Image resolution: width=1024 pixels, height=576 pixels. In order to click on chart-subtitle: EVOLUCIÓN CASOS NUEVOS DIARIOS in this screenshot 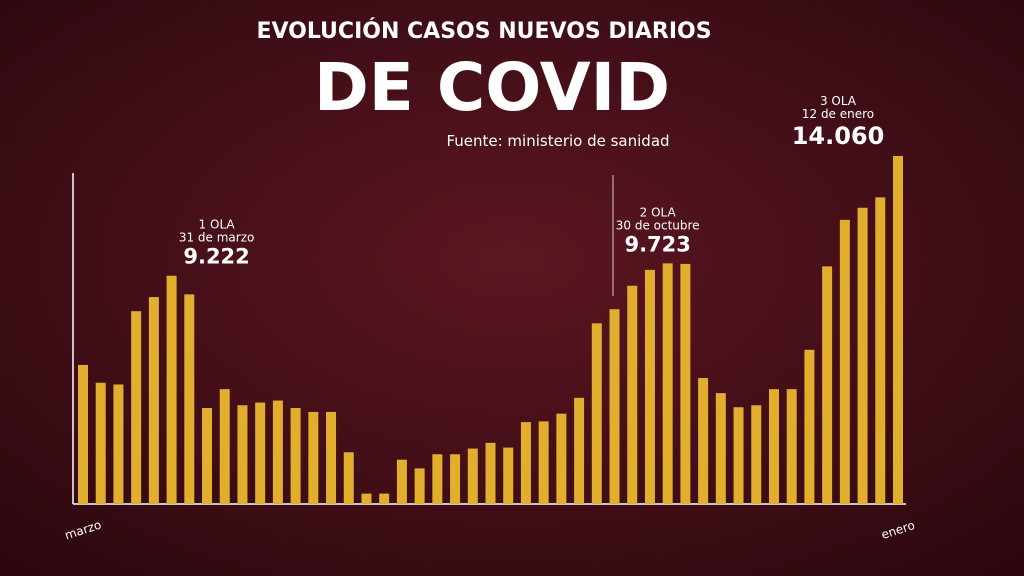, I will do `click(483, 31)`.